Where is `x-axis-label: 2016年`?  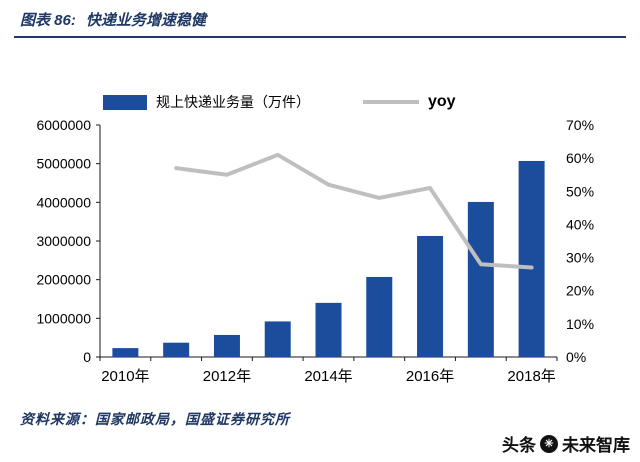 x-axis-label: 2016年 is located at coordinates (430, 376).